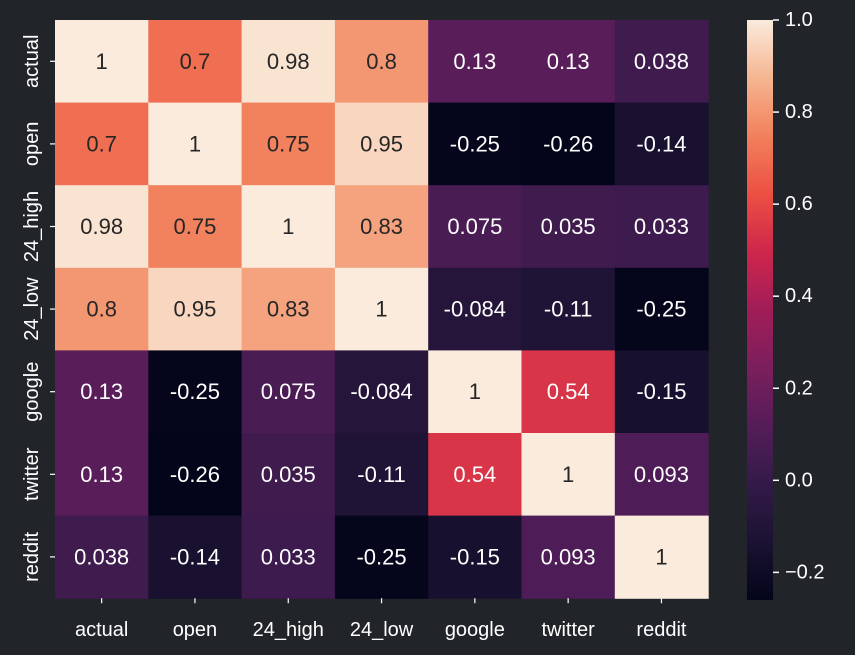 The width and height of the screenshot is (855, 655). I want to click on x-tick-label: actual, so click(101, 630).